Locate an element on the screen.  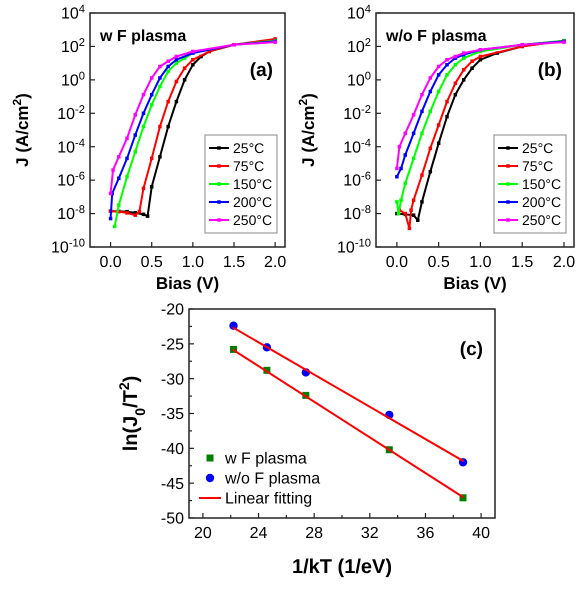
y-tick-label: 10$^{-4}$ is located at coordinates (357, 146).